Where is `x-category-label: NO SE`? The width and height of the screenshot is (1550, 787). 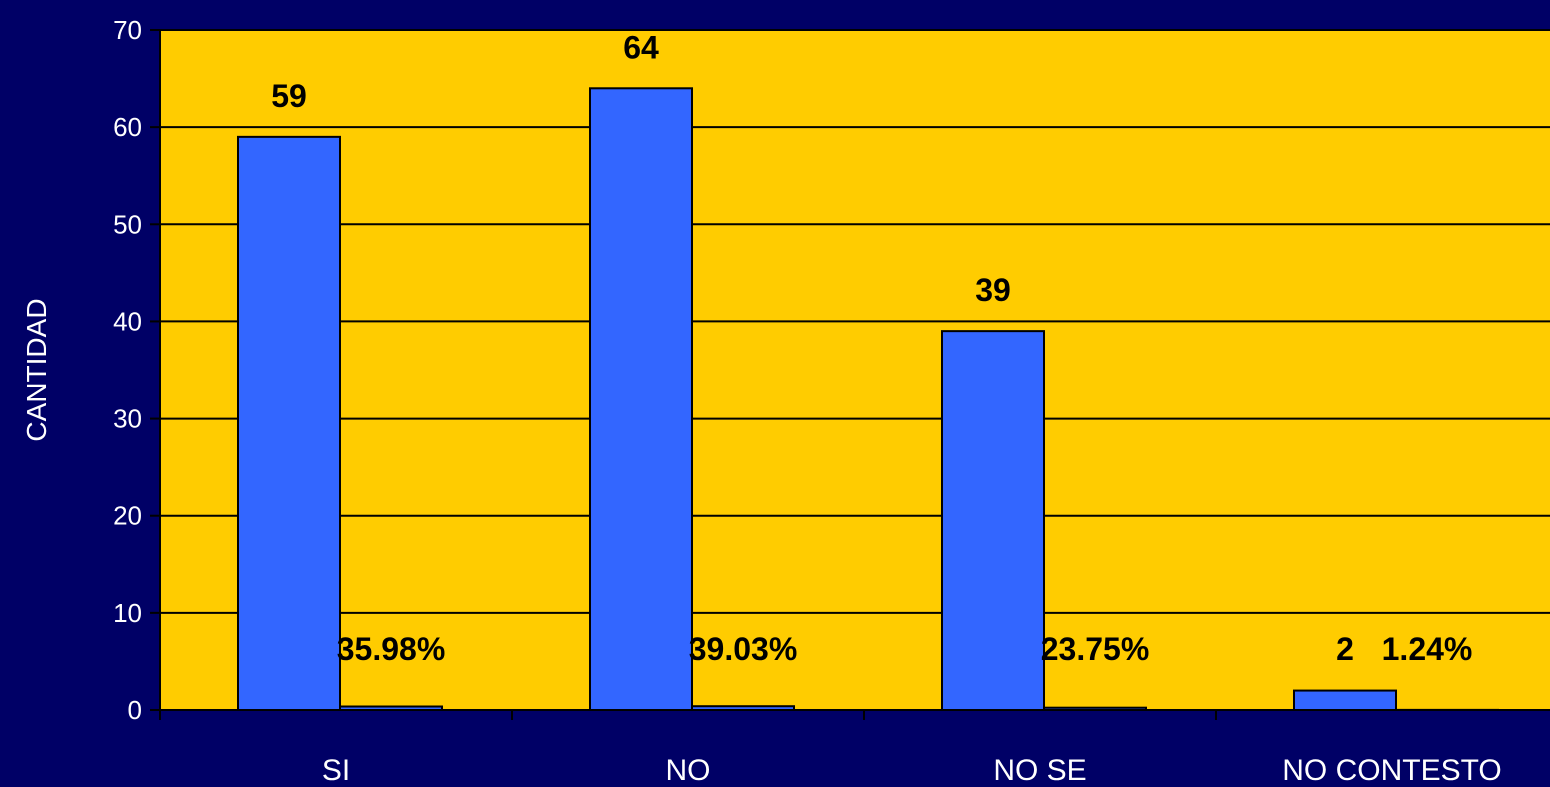
x-category-label: NO SE is located at coordinates (1039, 770).